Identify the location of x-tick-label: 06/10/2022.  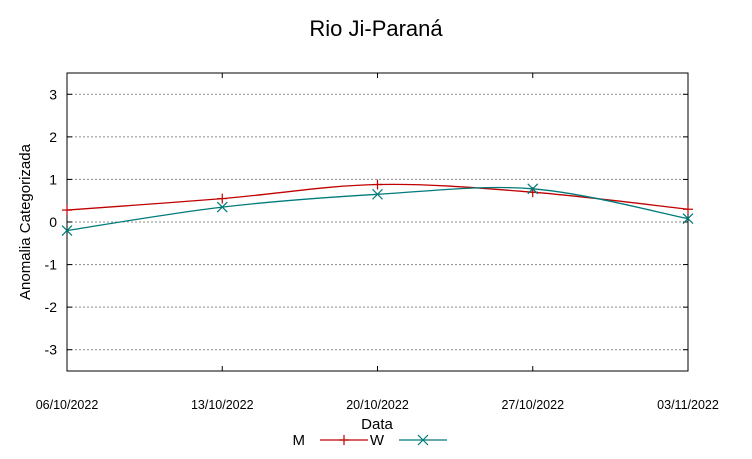
(67, 405).